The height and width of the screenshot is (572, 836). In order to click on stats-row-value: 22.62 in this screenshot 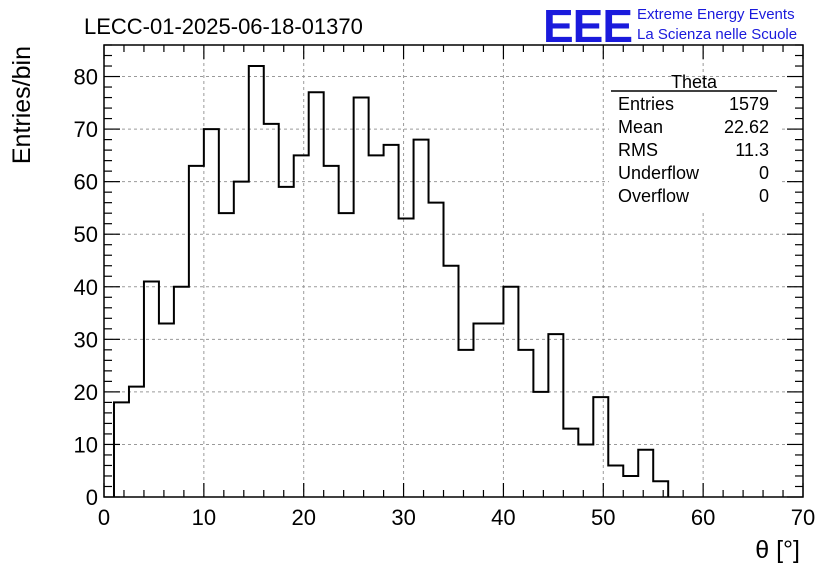, I will do `click(746, 127)`.